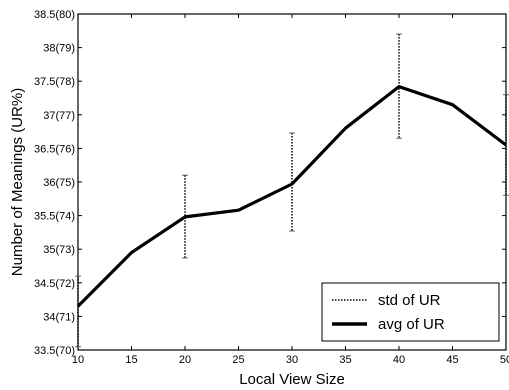 The width and height of the screenshot is (509, 390). I want to click on y-tick-label: 34(71), so click(59, 317).